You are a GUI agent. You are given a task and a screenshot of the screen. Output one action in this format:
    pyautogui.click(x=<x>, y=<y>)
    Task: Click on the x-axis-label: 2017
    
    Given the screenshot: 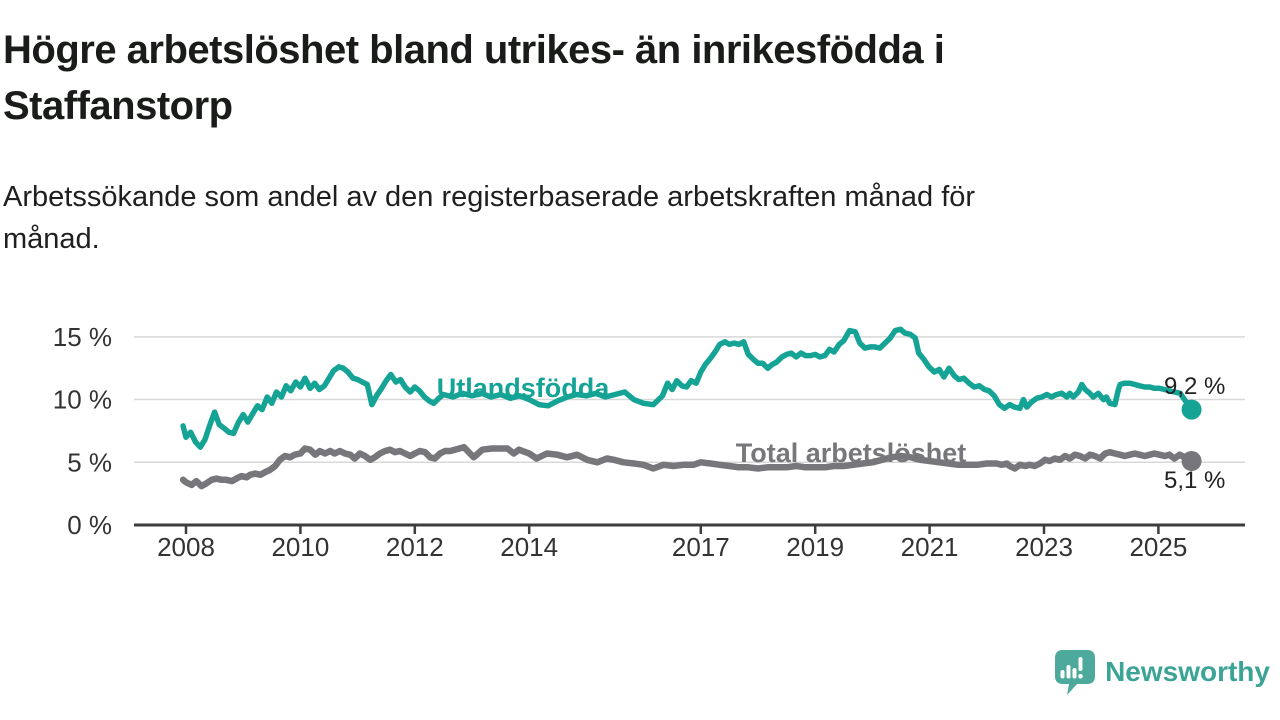 What is the action you would take?
    pyautogui.click(x=701, y=547)
    